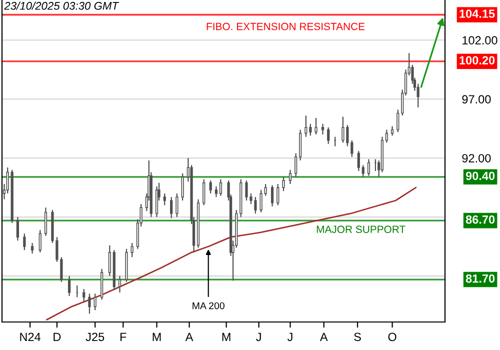 Image resolution: width=500 pixels, height=350 pixels. Describe the element at coordinates (123, 336) in the screenshot. I see `x-tick-label: F` at that location.